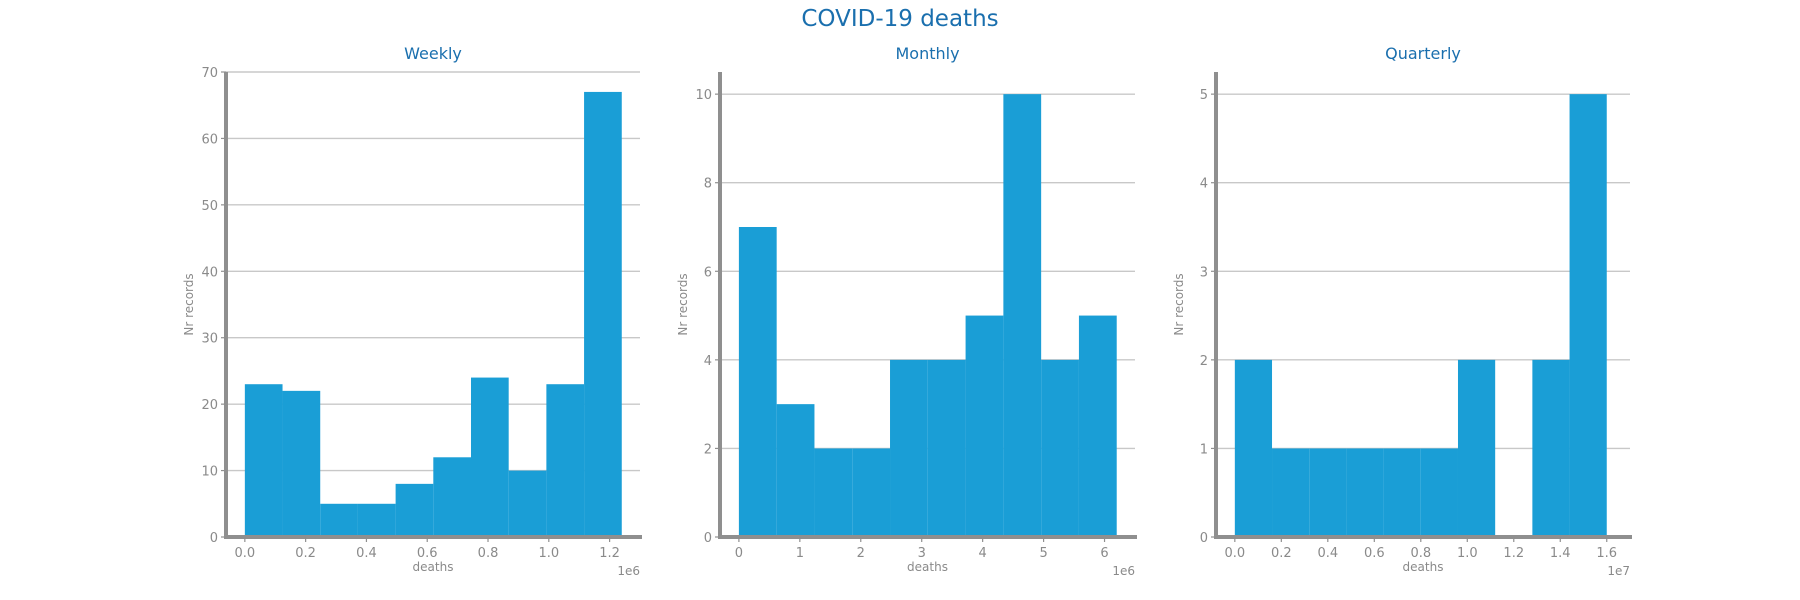 This screenshot has width=1800, height=600. What do you see at coordinates (1606, 553) in the screenshot?
I see `x-tick-label: 1.6` at bounding box center [1606, 553].